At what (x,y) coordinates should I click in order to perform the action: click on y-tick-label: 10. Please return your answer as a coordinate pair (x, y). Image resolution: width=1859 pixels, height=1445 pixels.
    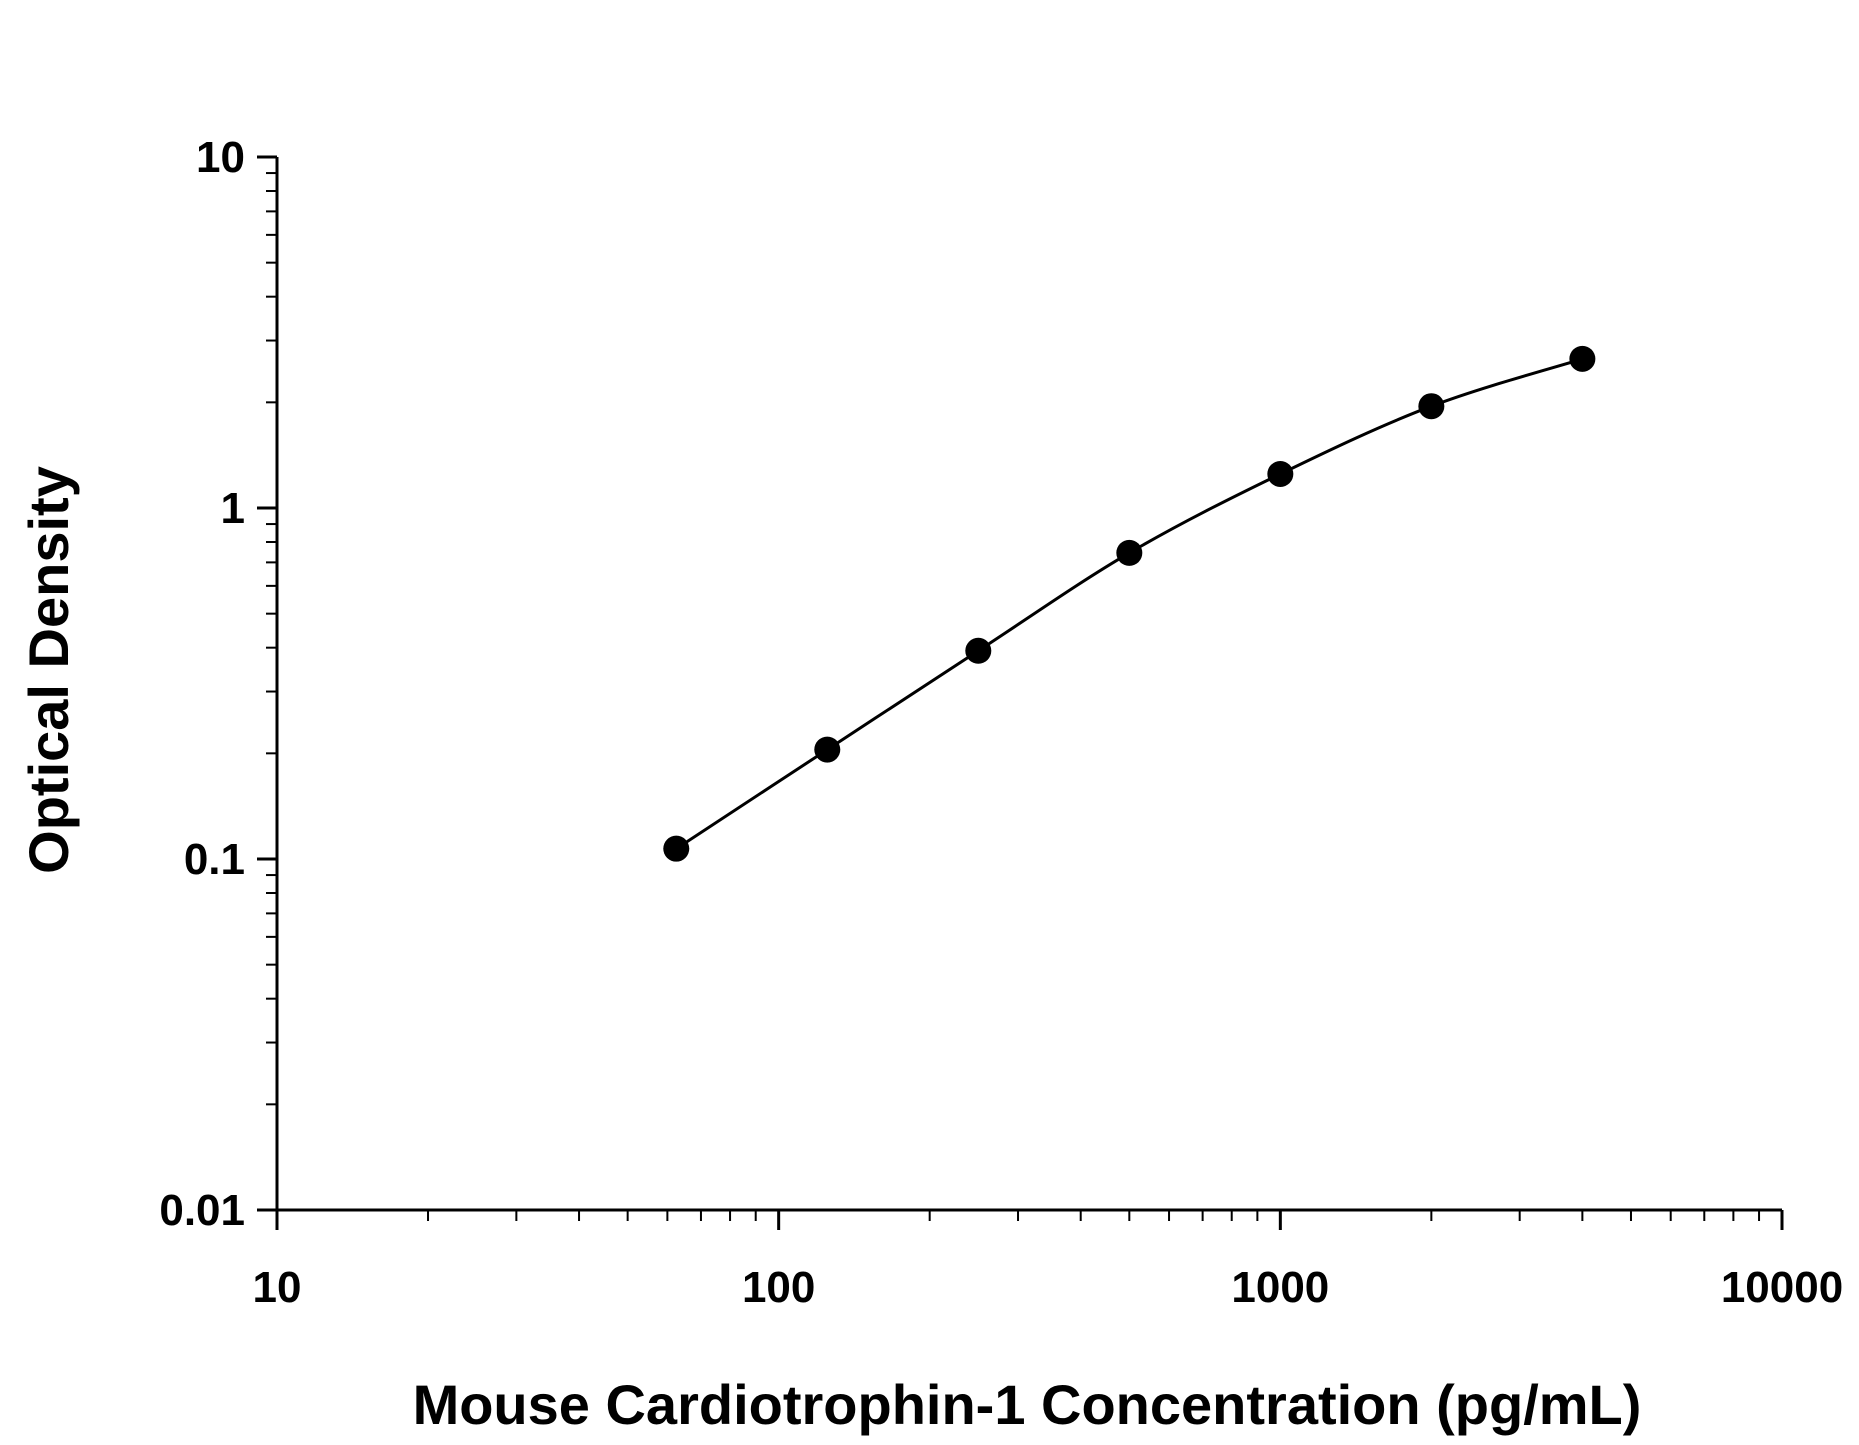
    Looking at the image, I should click on (220, 157).